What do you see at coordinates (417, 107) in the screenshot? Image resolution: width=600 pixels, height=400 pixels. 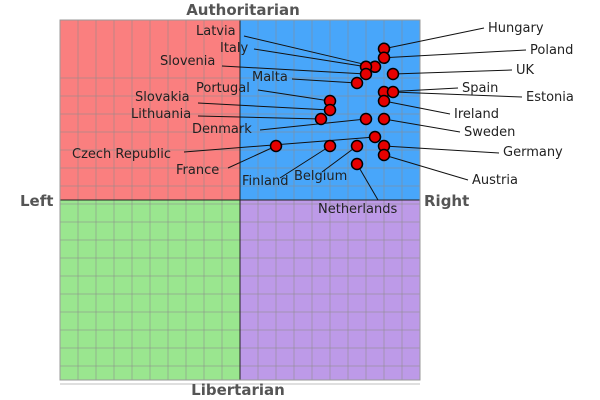 I see `leader-line-ireland` at bounding box center [417, 107].